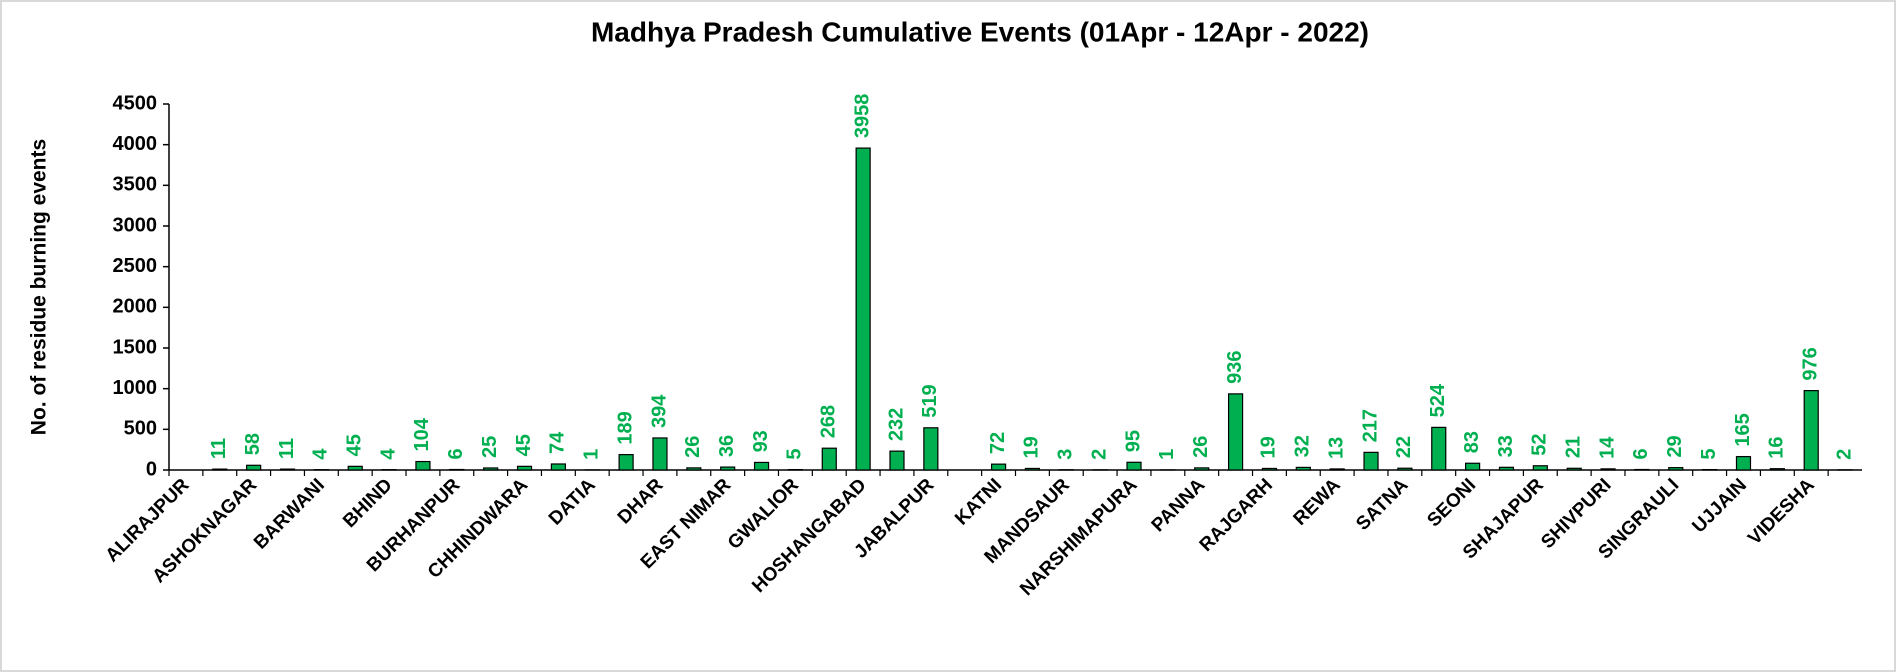  What do you see at coordinates (761, 441) in the screenshot?
I see `value-label: 93` at bounding box center [761, 441].